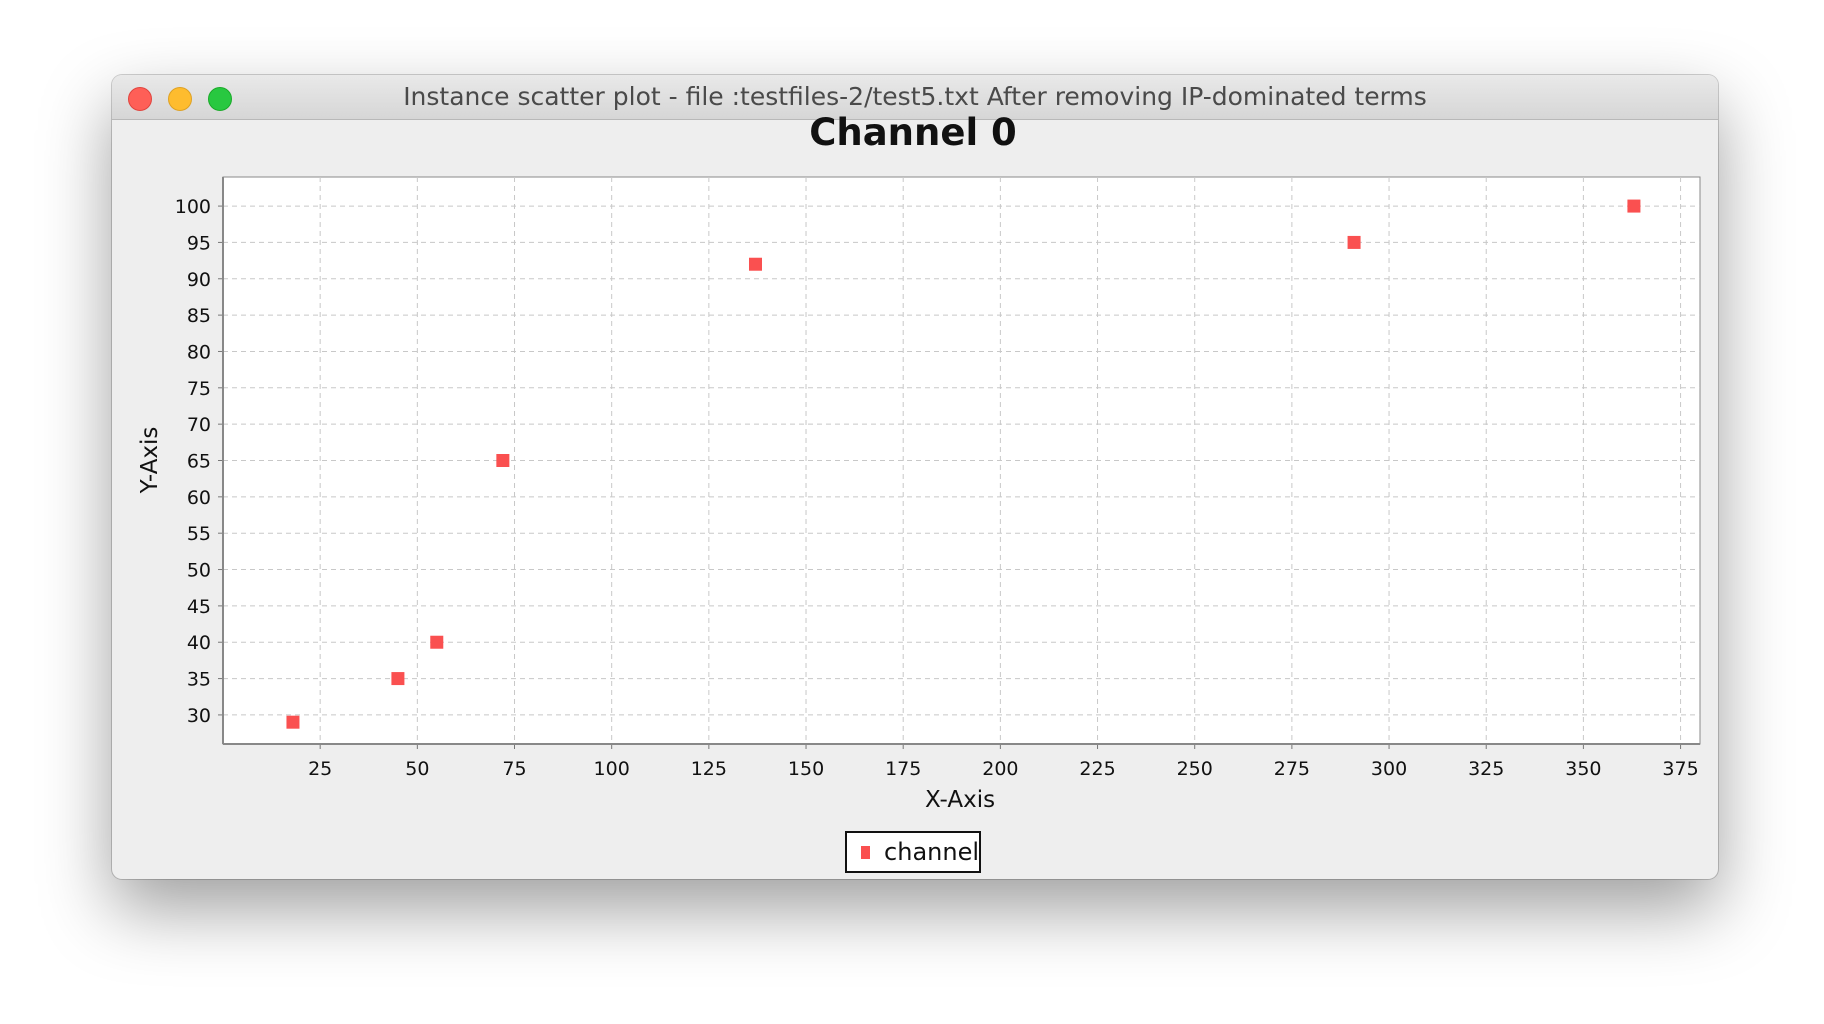  Describe the element at coordinates (199, 316) in the screenshot. I see `y-tick-label: 85` at that location.